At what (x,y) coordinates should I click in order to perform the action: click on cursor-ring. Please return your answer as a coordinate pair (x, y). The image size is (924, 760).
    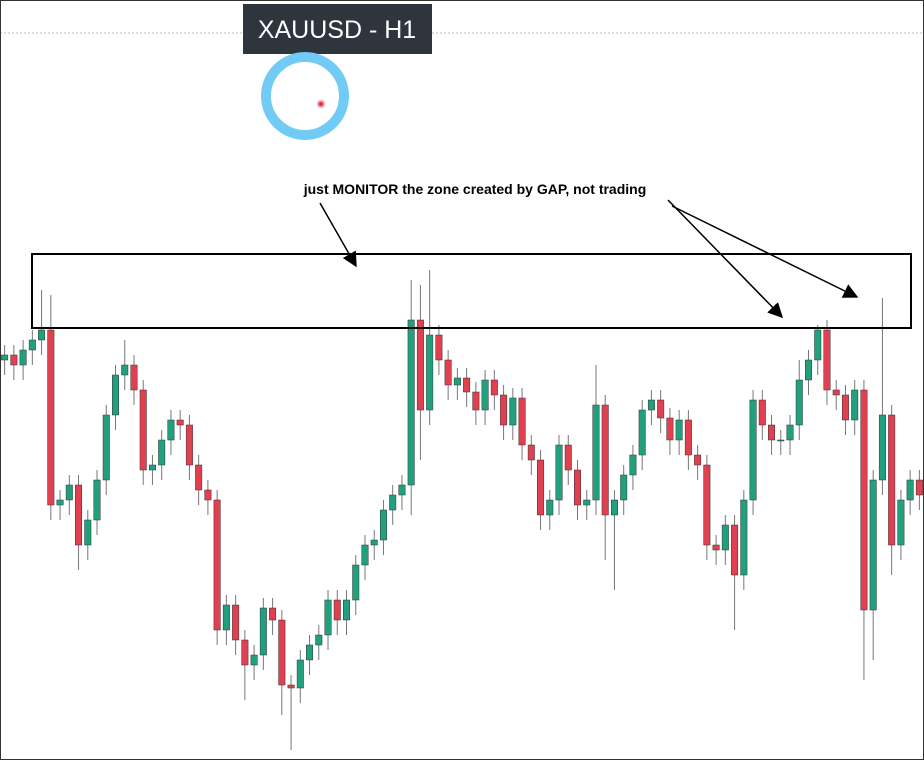
    Looking at the image, I should click on (305, 96).